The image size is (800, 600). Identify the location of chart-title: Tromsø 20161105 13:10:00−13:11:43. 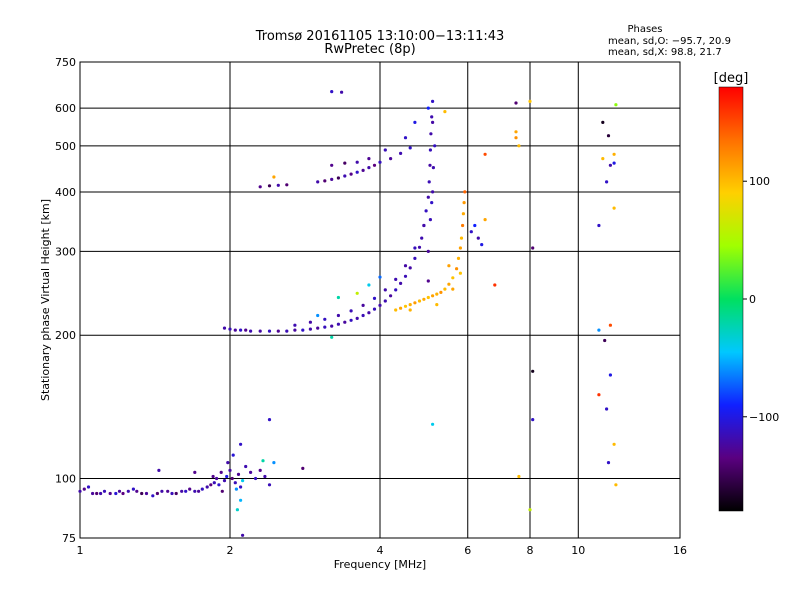
(380, 36).